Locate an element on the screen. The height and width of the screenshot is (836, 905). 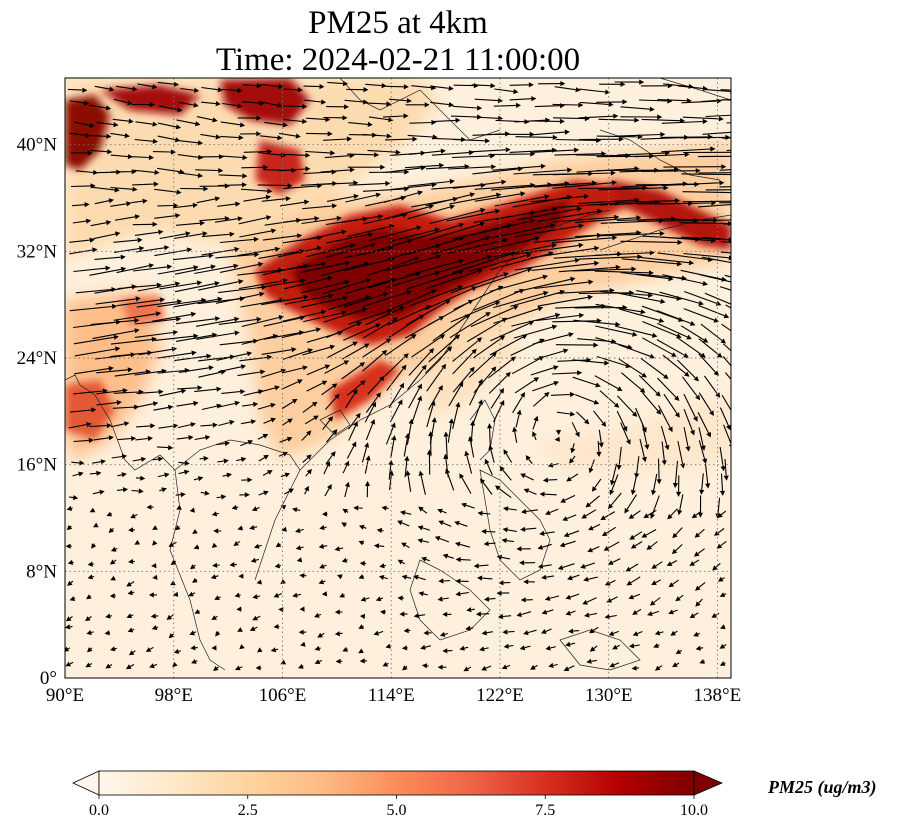
map-title-line1: PM25 at 4km is located at coordinates (398, 23).